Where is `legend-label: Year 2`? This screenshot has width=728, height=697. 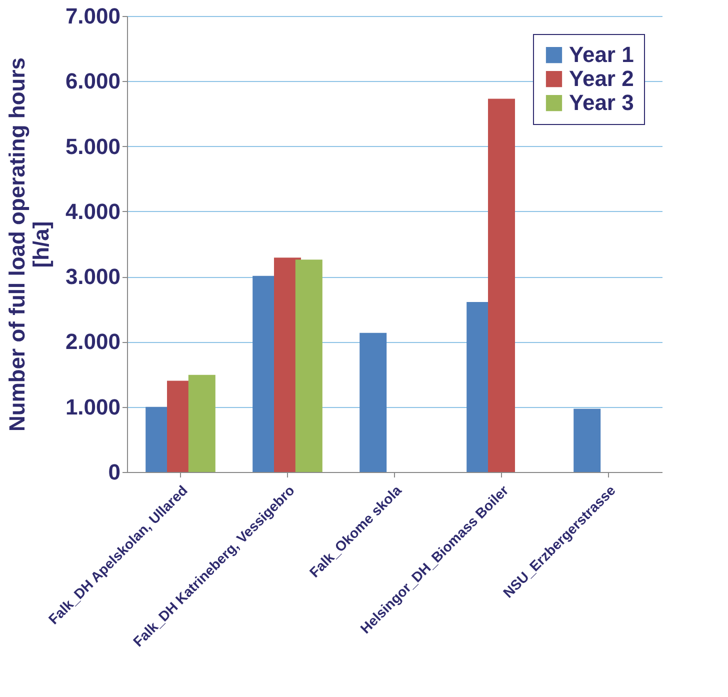
legend-label: Year 2 is located at coordinates (601, 78).